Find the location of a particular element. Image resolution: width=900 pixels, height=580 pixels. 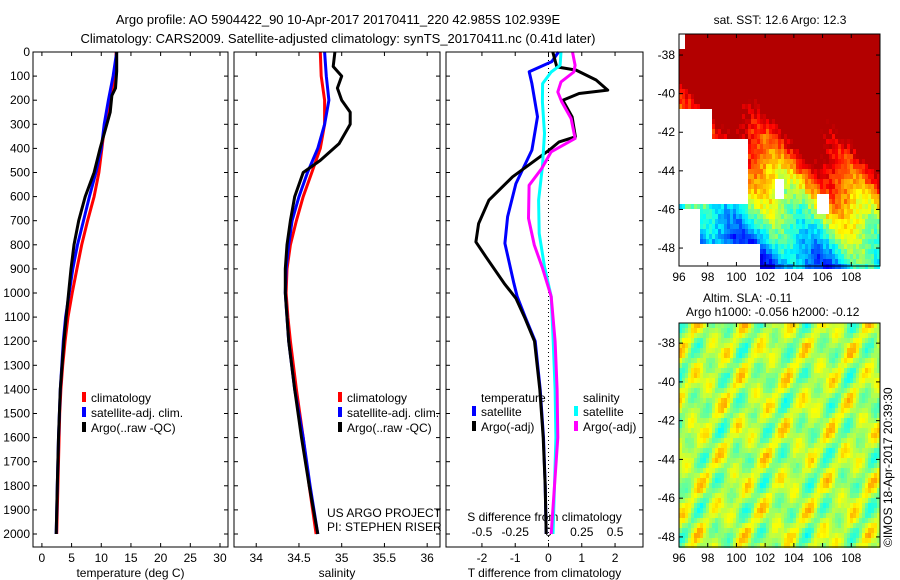

legend-marker is located at coordinates (340, 427).